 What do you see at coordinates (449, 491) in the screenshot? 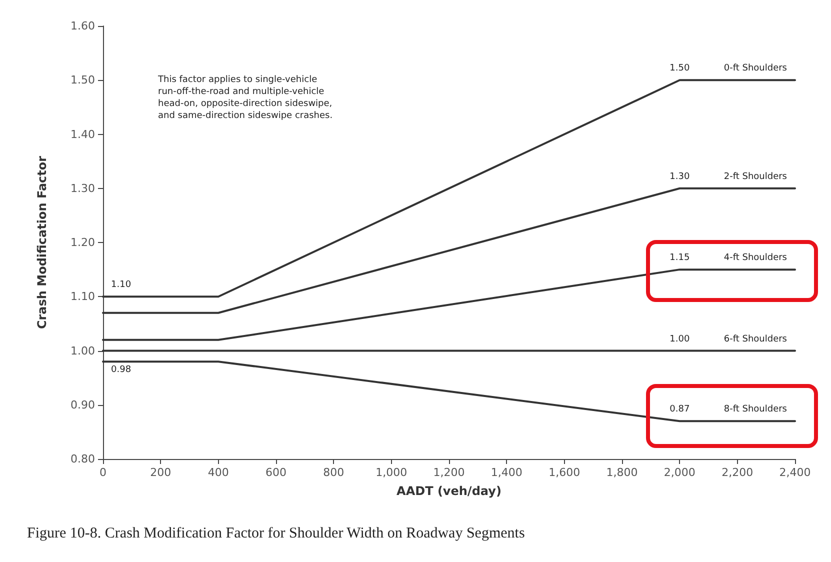
I see `x-axis-title: AADT (veh/day)` at bounding box center [449, 491].